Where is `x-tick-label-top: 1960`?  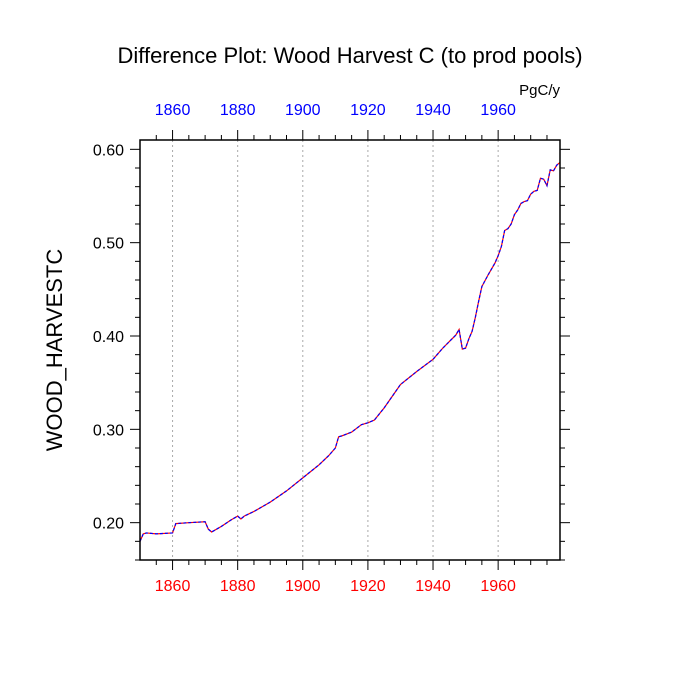 x-tick-label-top: 1960 is located at coordinates (498, 110).